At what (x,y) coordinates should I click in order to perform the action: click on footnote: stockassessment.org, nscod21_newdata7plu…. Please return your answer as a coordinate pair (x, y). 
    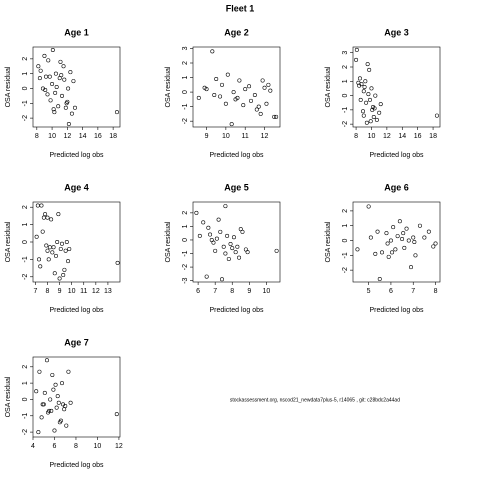
    Looking at the image, I should click on (315, 400).